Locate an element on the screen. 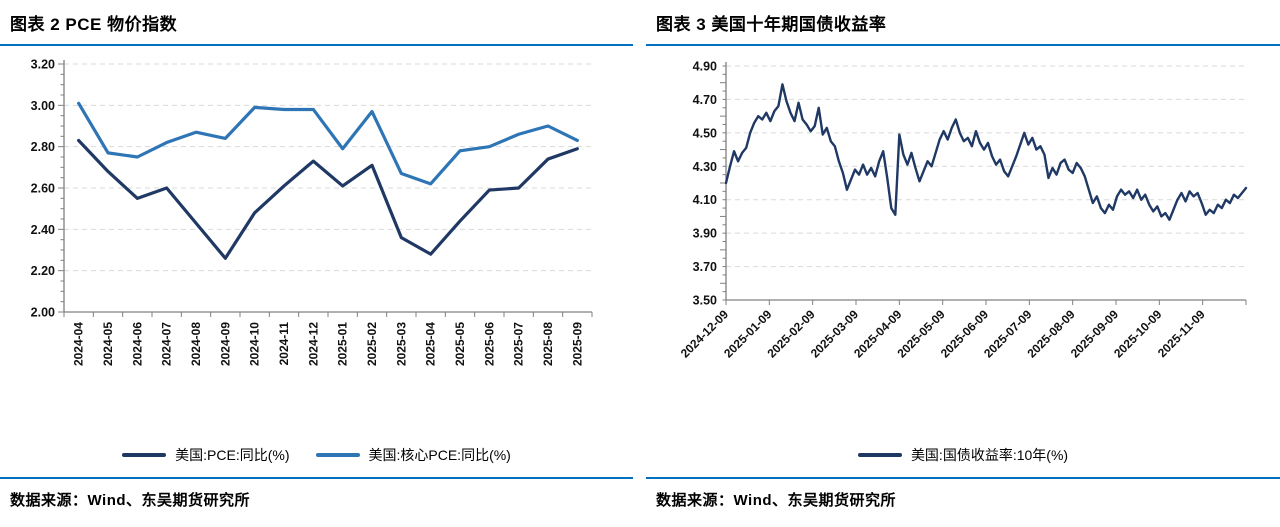 The width and height of the screenshot is (1280, 527). y-axis-label: 3.20 is located at coordinates (43, 65).